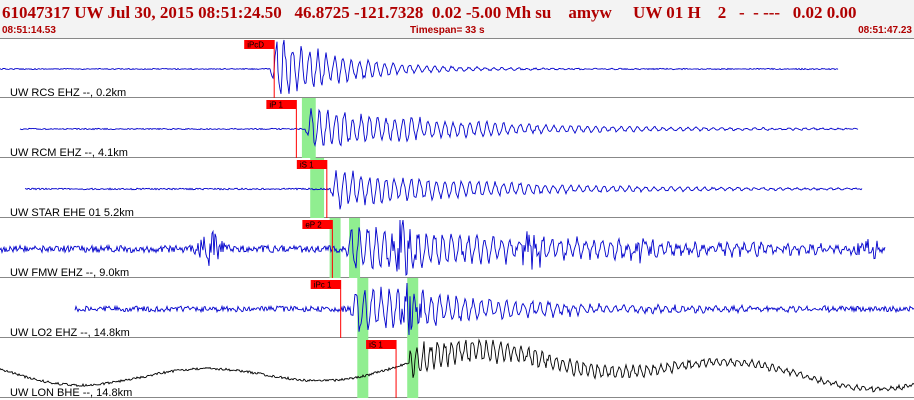 The height and width of the screenshot is (400, 914). I want to click on end-time: 08:51:47.23, so click(885, 30).